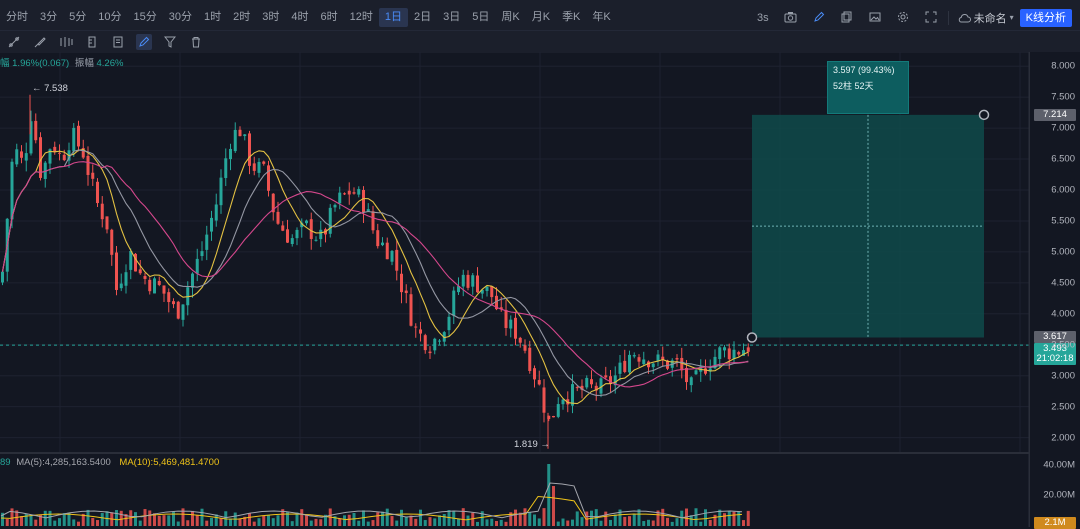 Image resolution: width=1080 pixels, height=529 pixels. I want to click on timeframe-14: 3日, so click(452, 17).